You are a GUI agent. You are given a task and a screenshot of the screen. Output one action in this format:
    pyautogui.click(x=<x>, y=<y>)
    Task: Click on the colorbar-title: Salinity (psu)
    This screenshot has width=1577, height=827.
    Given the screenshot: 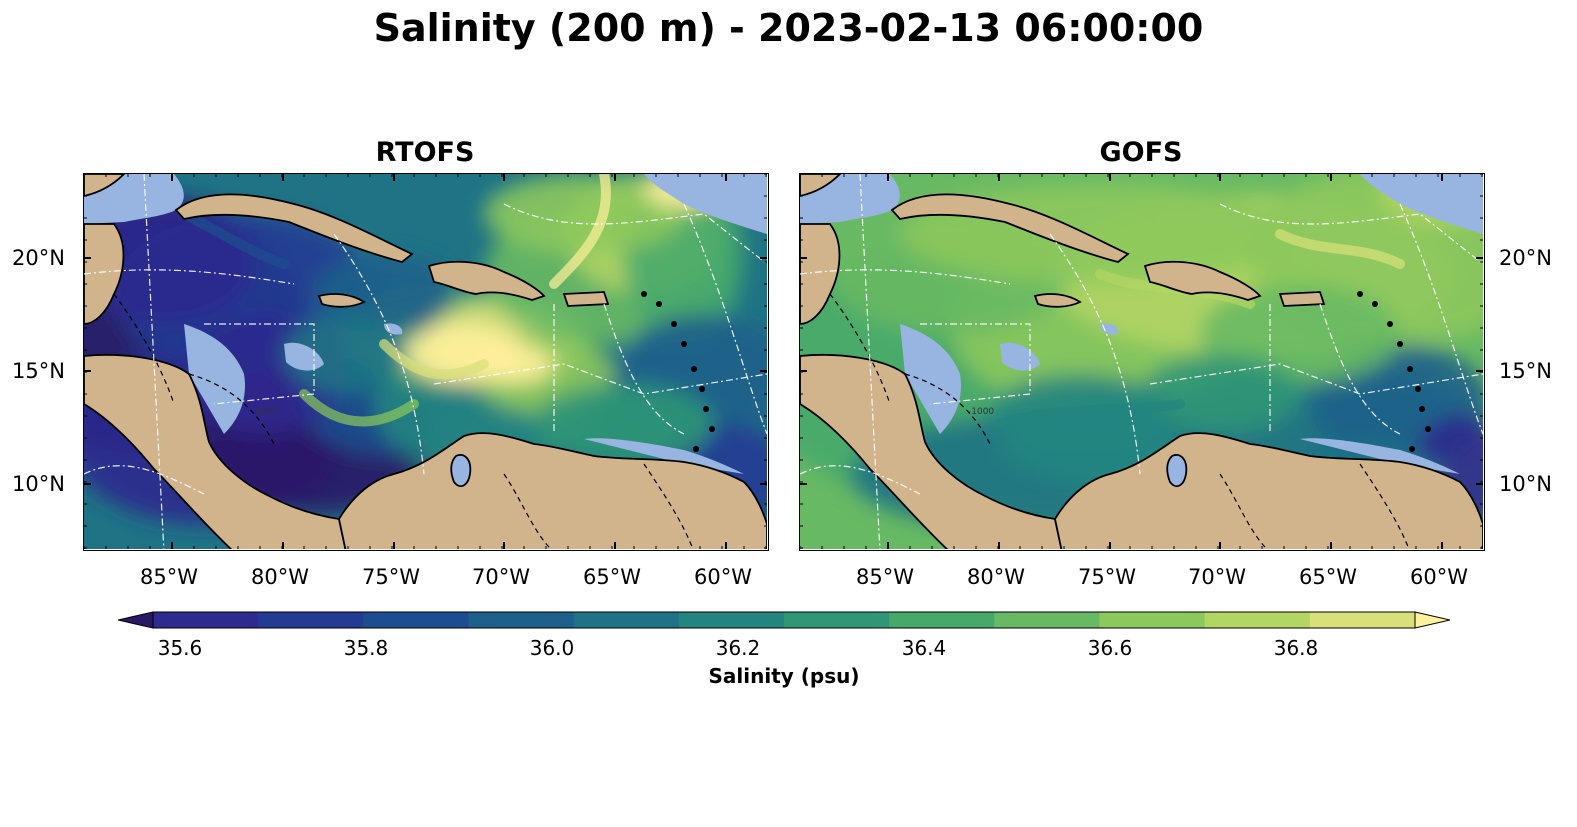 What is the action you would take?
    pyautogui.click(x=784, y=676)
    